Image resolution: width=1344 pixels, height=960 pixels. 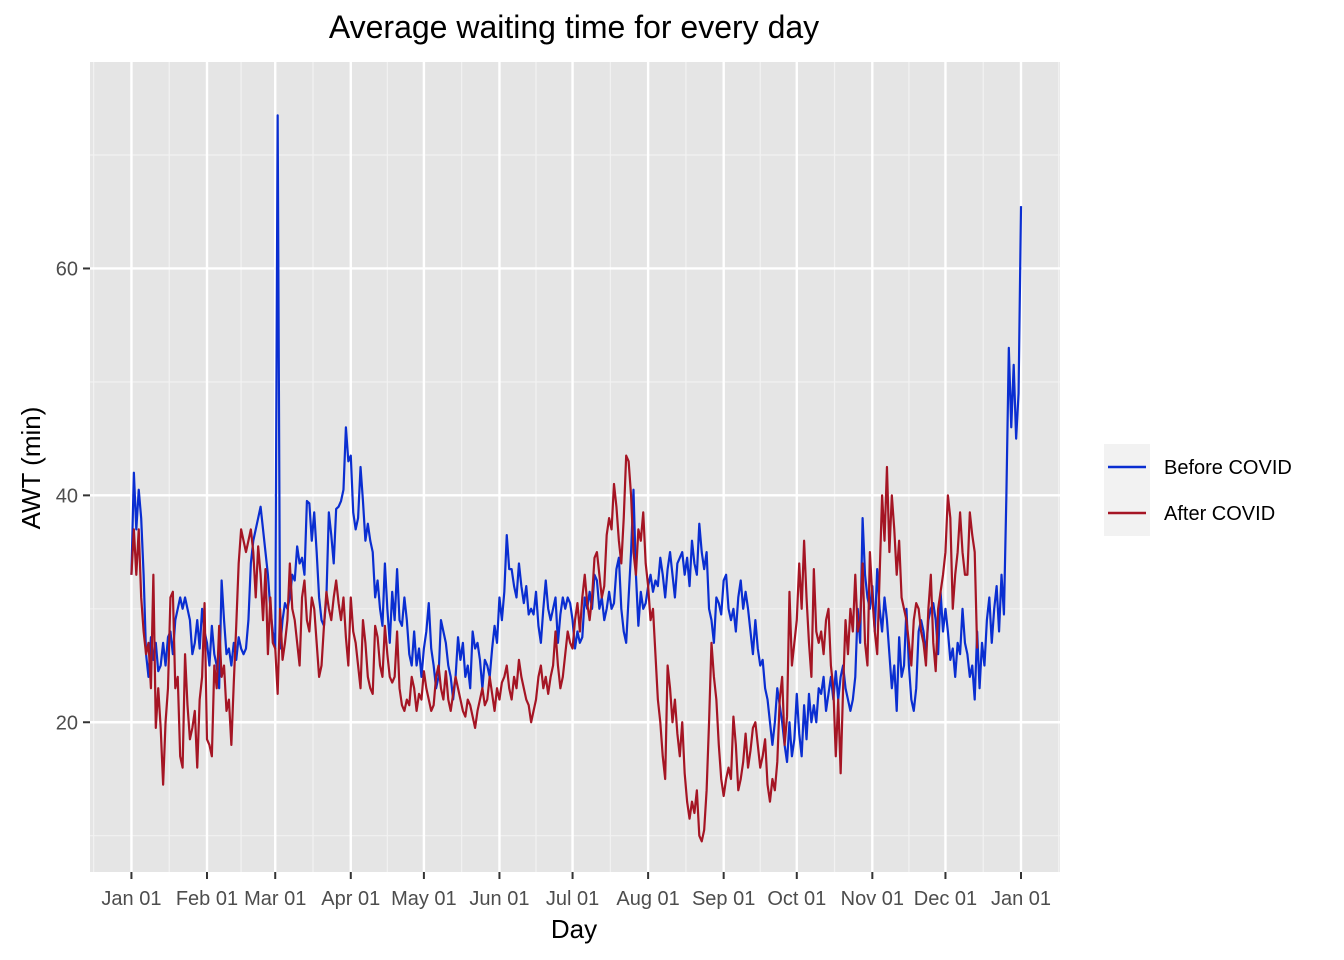 I want to click on legend: Before COVID After COVID, so click(x=1198, y=490).